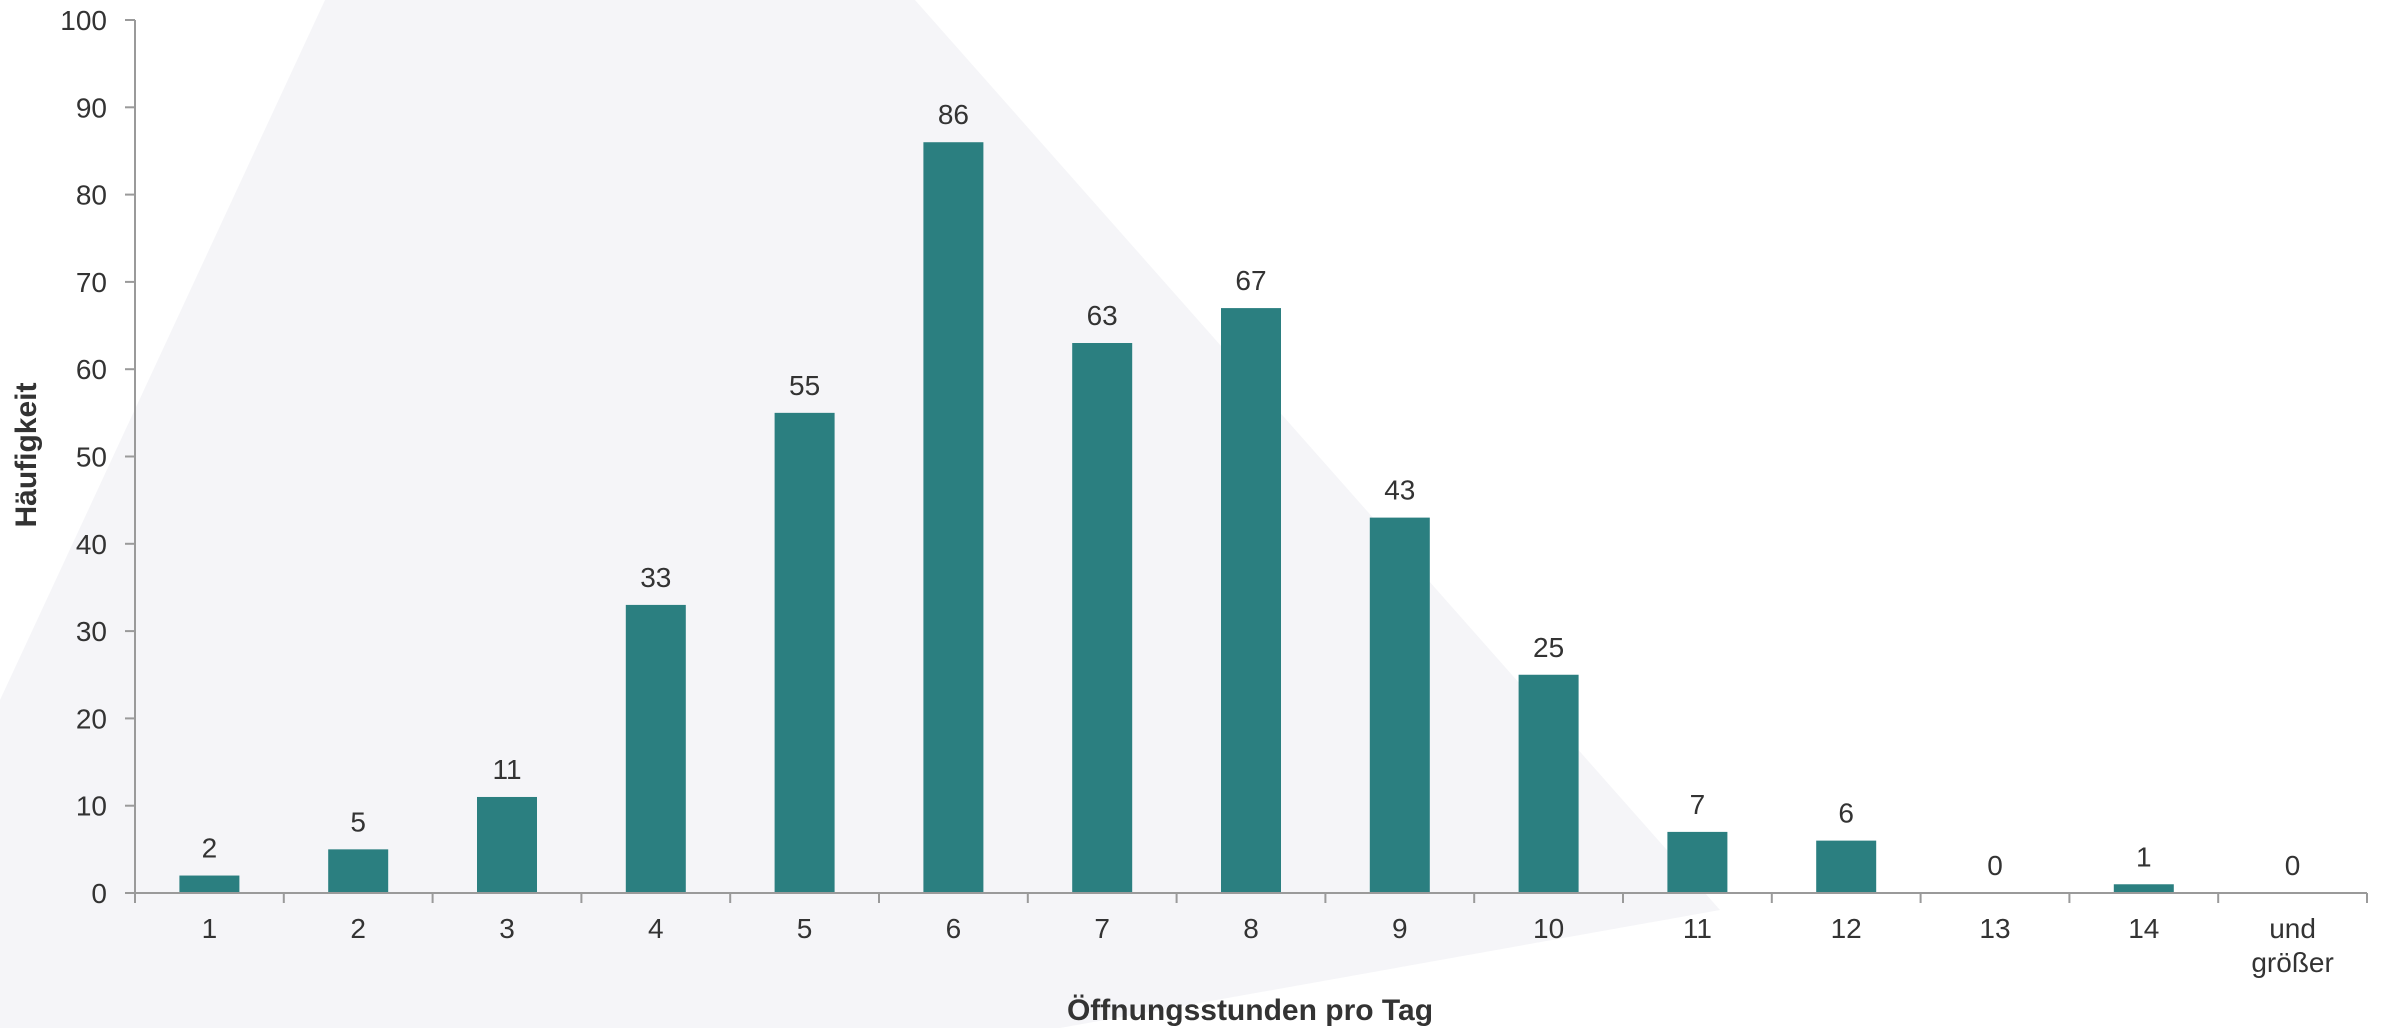 This screenshot has height=1028, width=2387. I want to click on x-tick-label: 9, so click(1400, 928).